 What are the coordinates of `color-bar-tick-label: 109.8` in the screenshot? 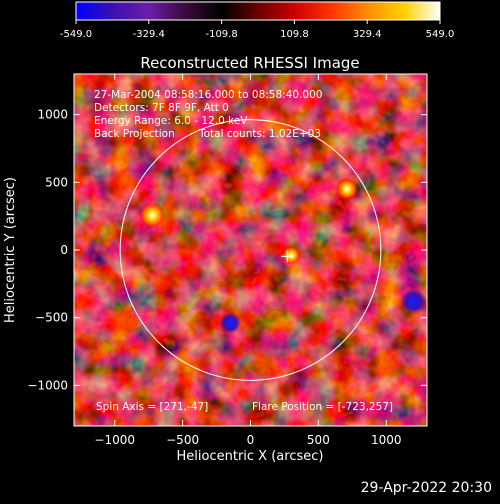 It's located at (294, 34).